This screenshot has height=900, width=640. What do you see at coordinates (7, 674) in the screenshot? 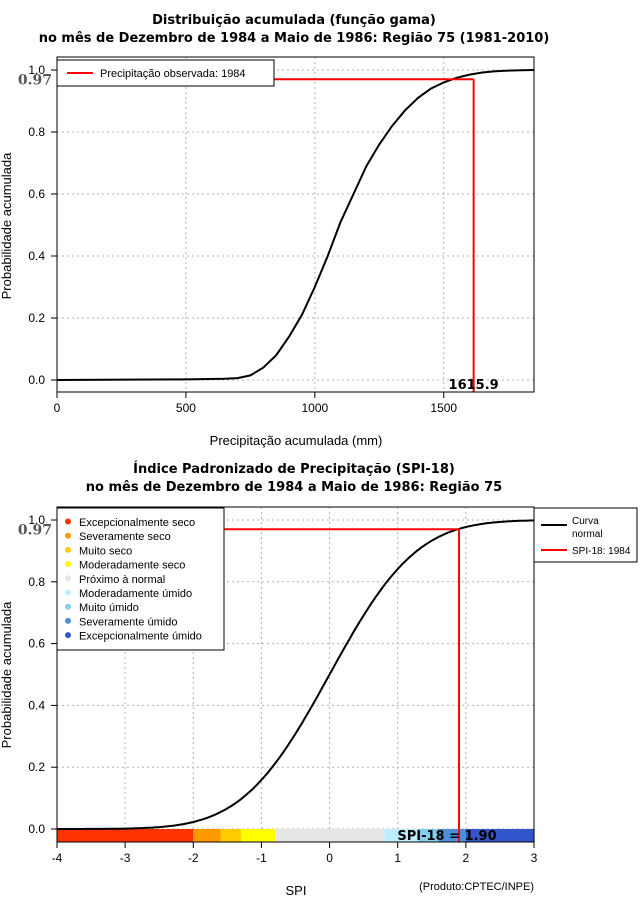
I see `chart2-y-axis-title: Probabilidade acumulada` at bounding box center [7, 674].